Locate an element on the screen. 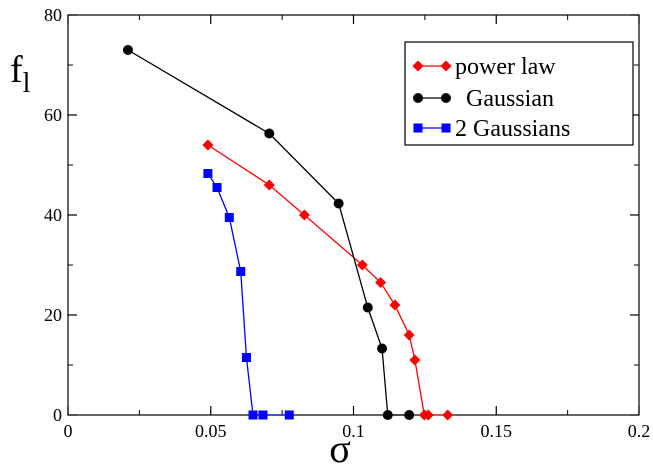  y-axis-label-main: f is located at coordinates (16, 70).